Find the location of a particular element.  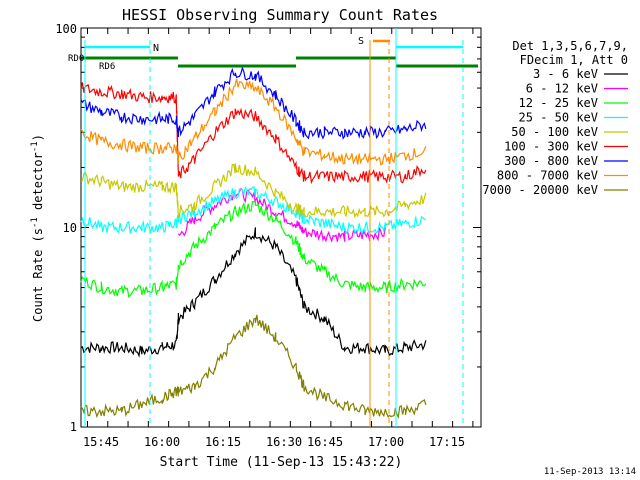

legend-label: 3 - 6 keV is located at coordinates (565, 74).